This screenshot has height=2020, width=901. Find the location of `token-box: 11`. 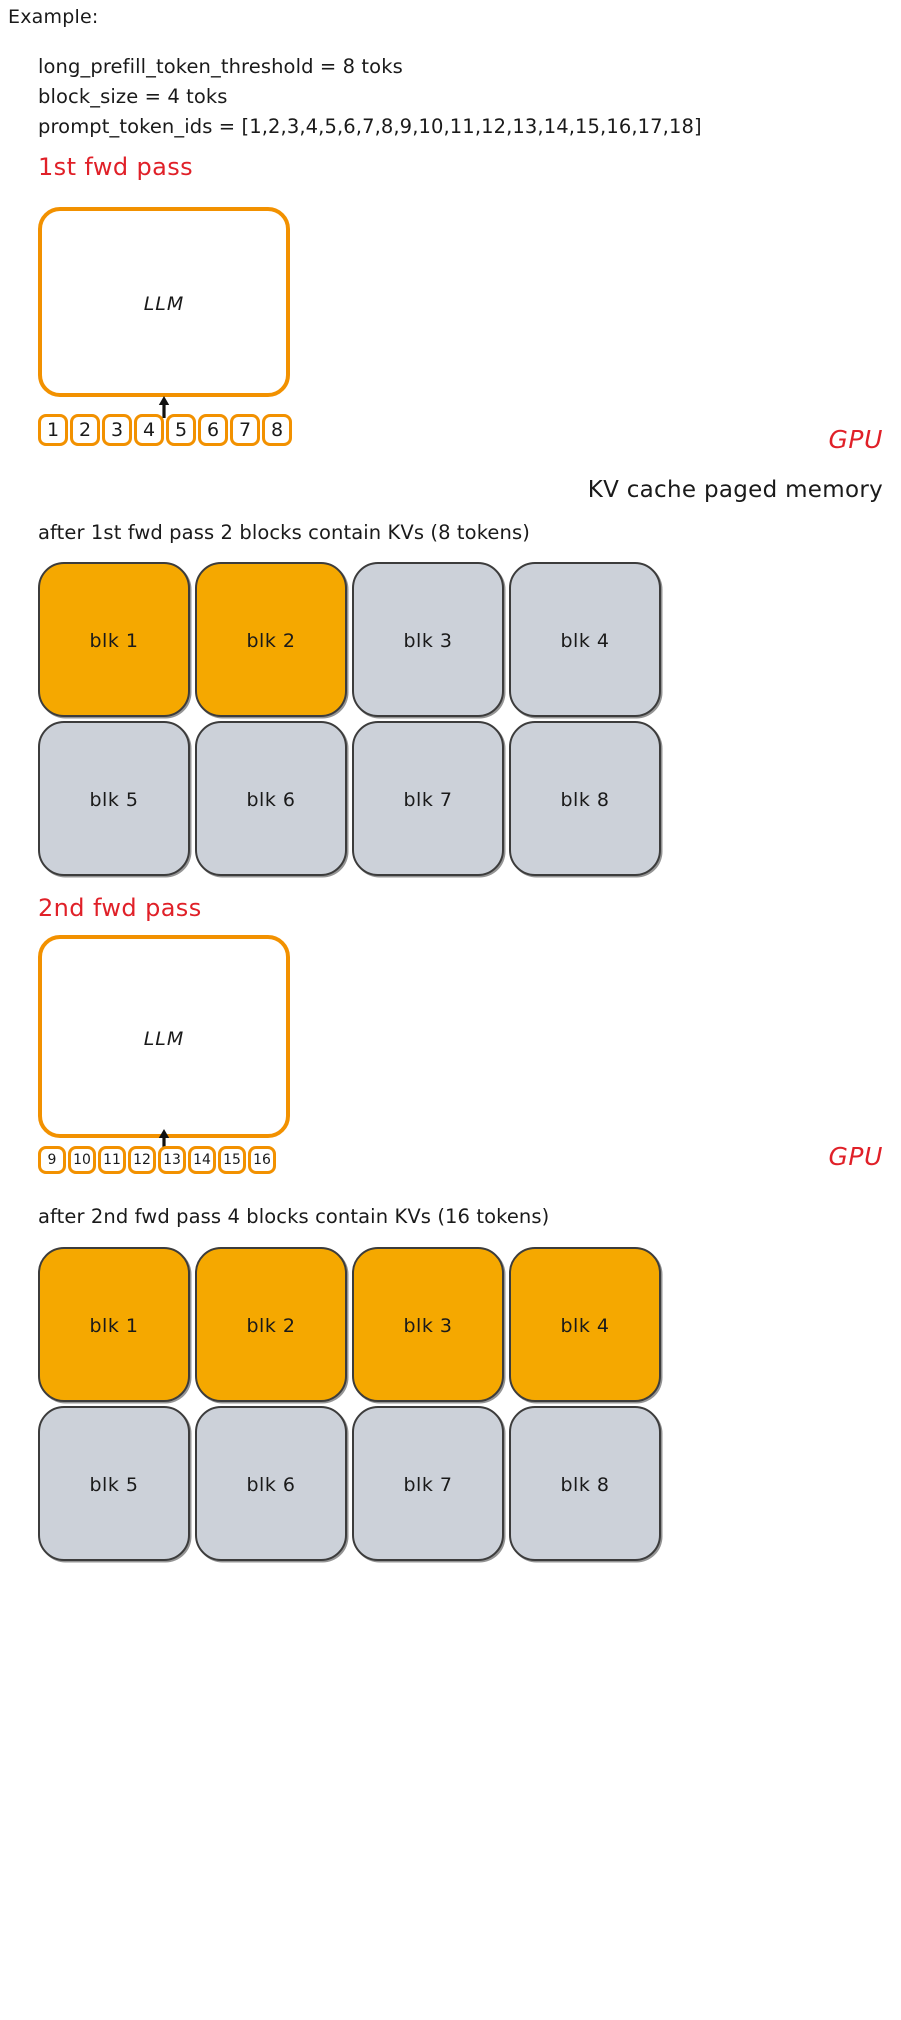

token-box: 11 is located at coordinates (112, 1160).